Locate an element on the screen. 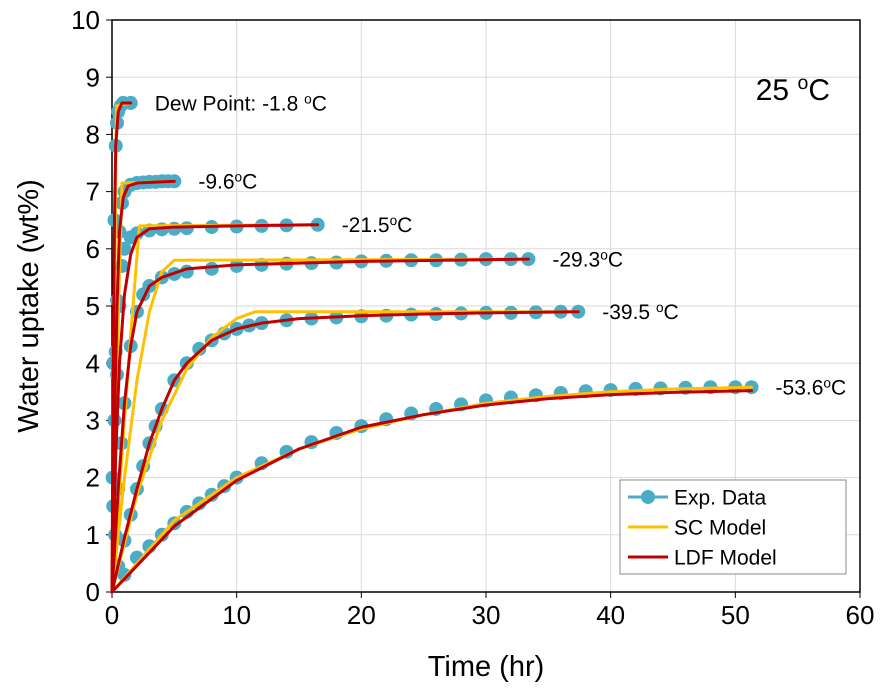 The width and height of the screenshot is (887, 696). annotation: 25 $^{o}$C is located at coordinates (793, 89).